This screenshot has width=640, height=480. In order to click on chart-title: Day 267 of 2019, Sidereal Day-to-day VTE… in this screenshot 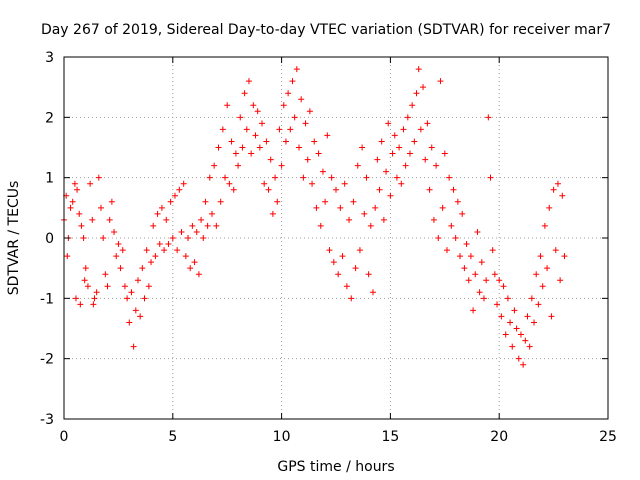, I will do `click(326, 30)`.